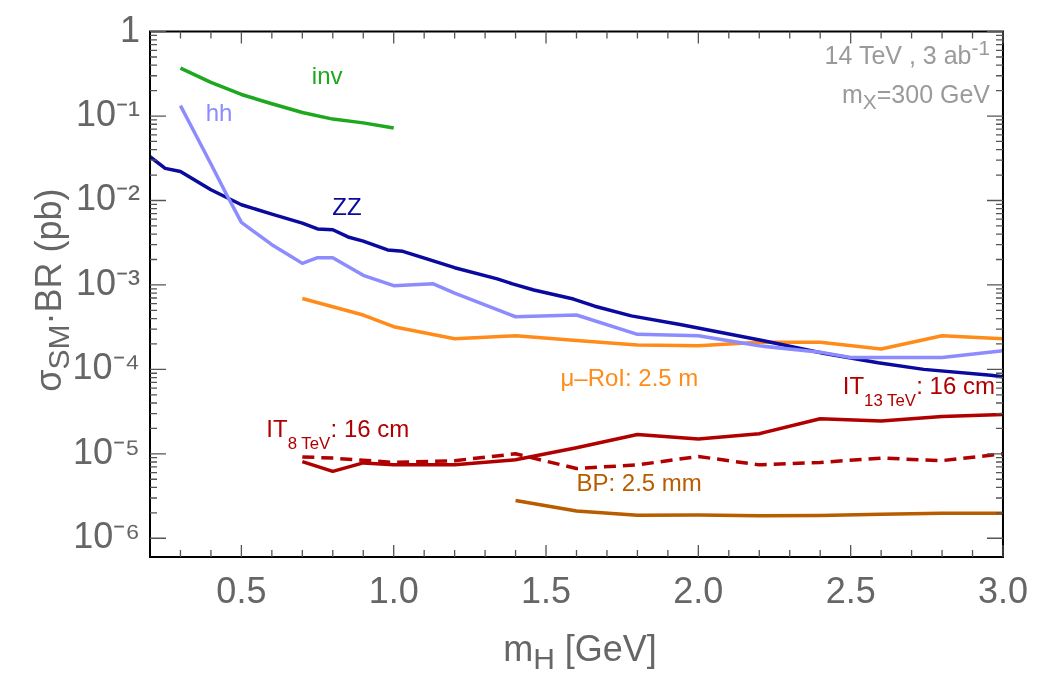 This screenshot has height=678, width=1042. What do you see at coordinates (546, 590) in the screenshot?
I see `x-tick-label: 1.5` at bounding box center [546, 590].